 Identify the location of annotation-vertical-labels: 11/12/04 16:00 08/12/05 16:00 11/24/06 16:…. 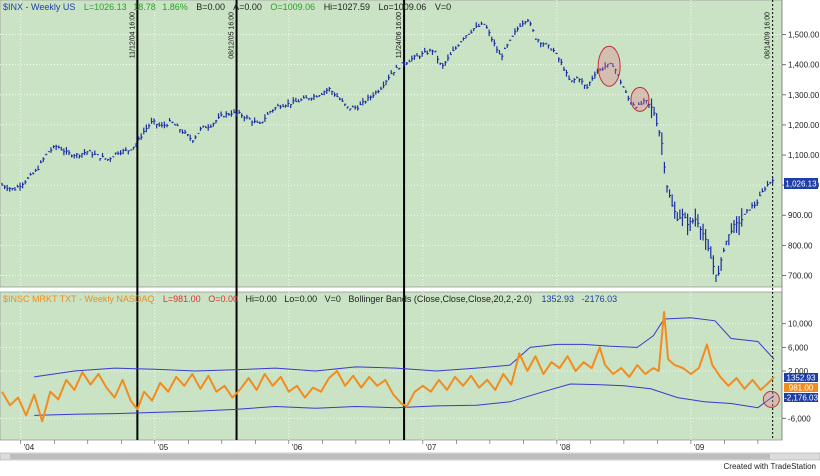
(450, 35).